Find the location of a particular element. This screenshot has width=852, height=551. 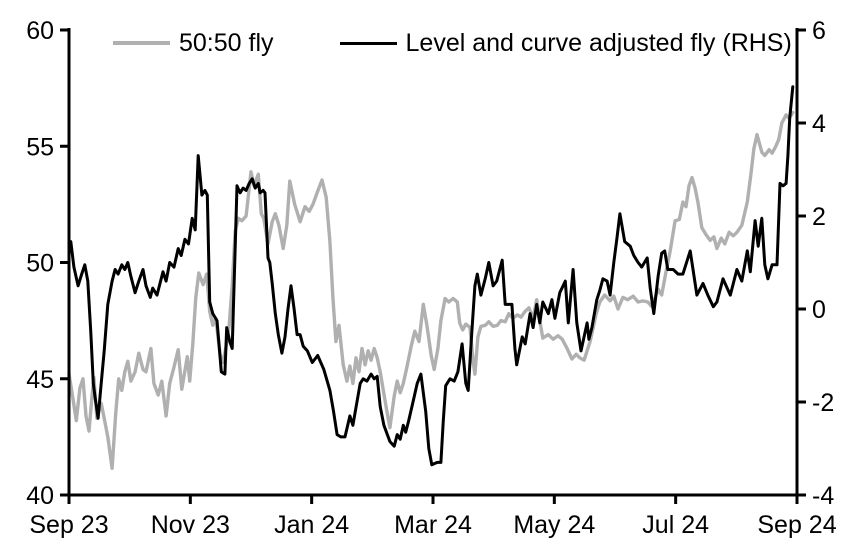

x-tick-label: Sep 24 is located at coordinates (796, 525).